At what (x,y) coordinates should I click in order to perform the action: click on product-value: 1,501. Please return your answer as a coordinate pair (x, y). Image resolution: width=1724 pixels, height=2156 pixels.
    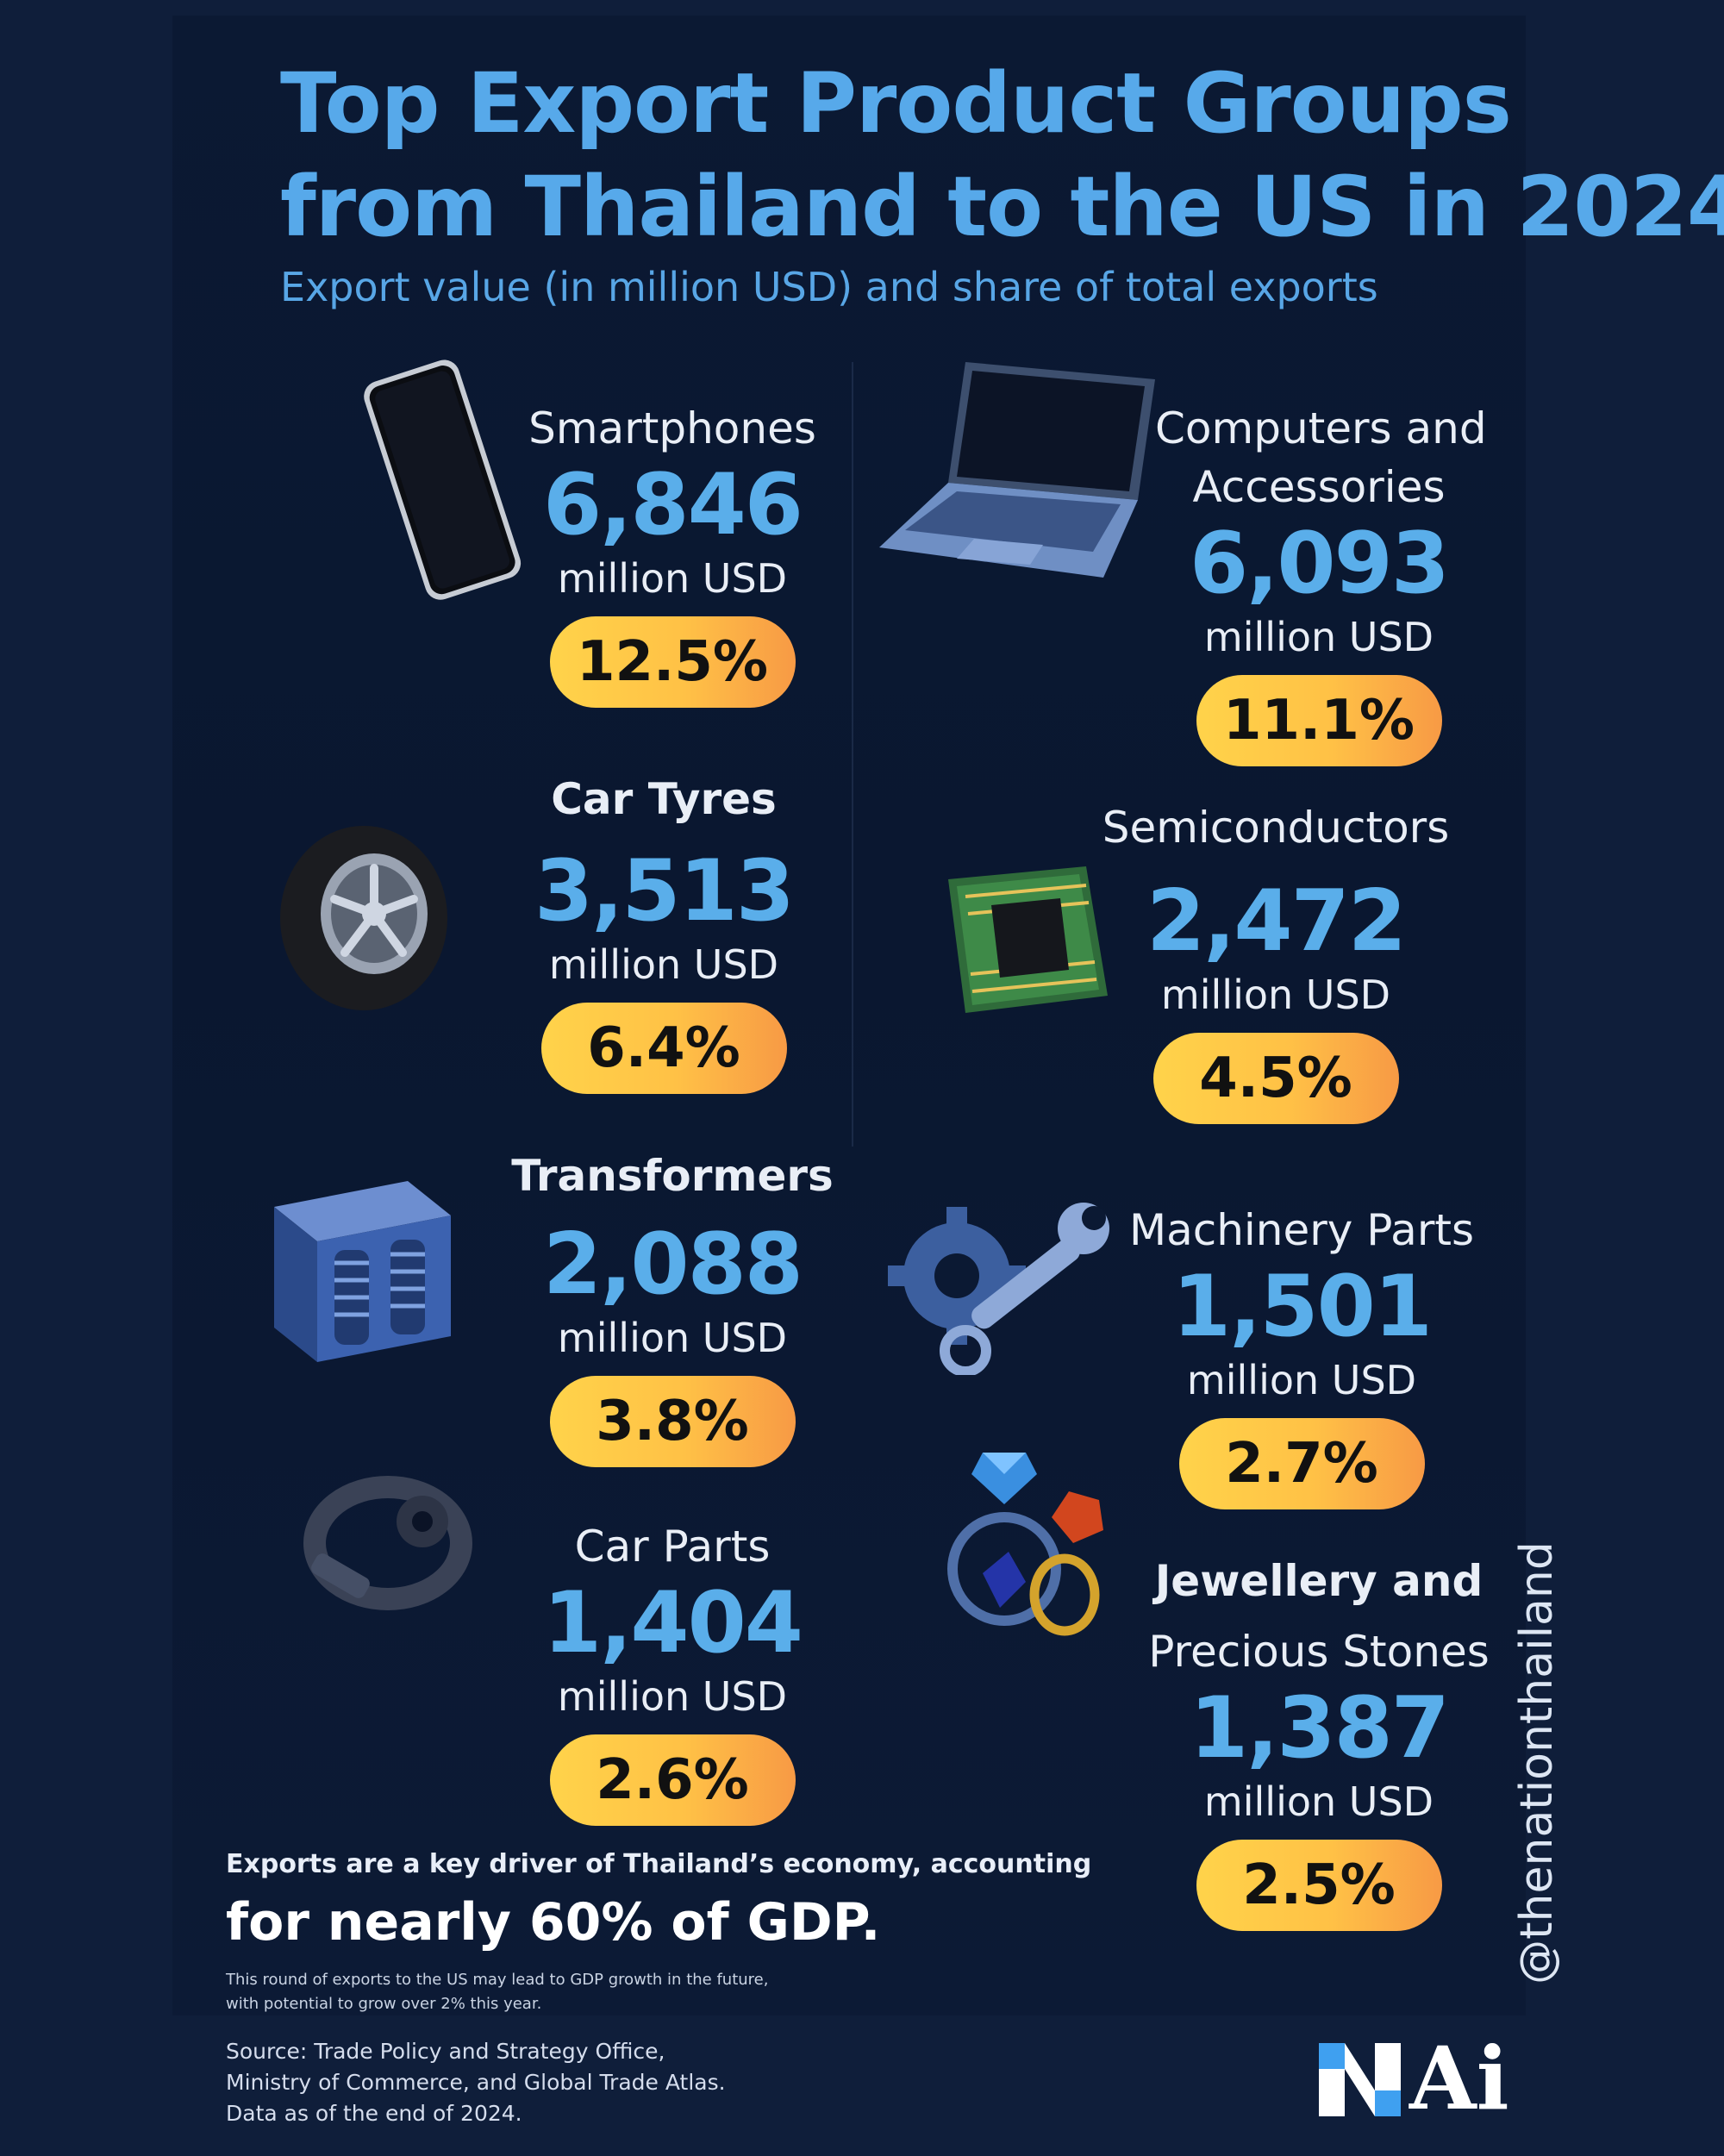
    Looking at the image, I should click on (1302, 1307).